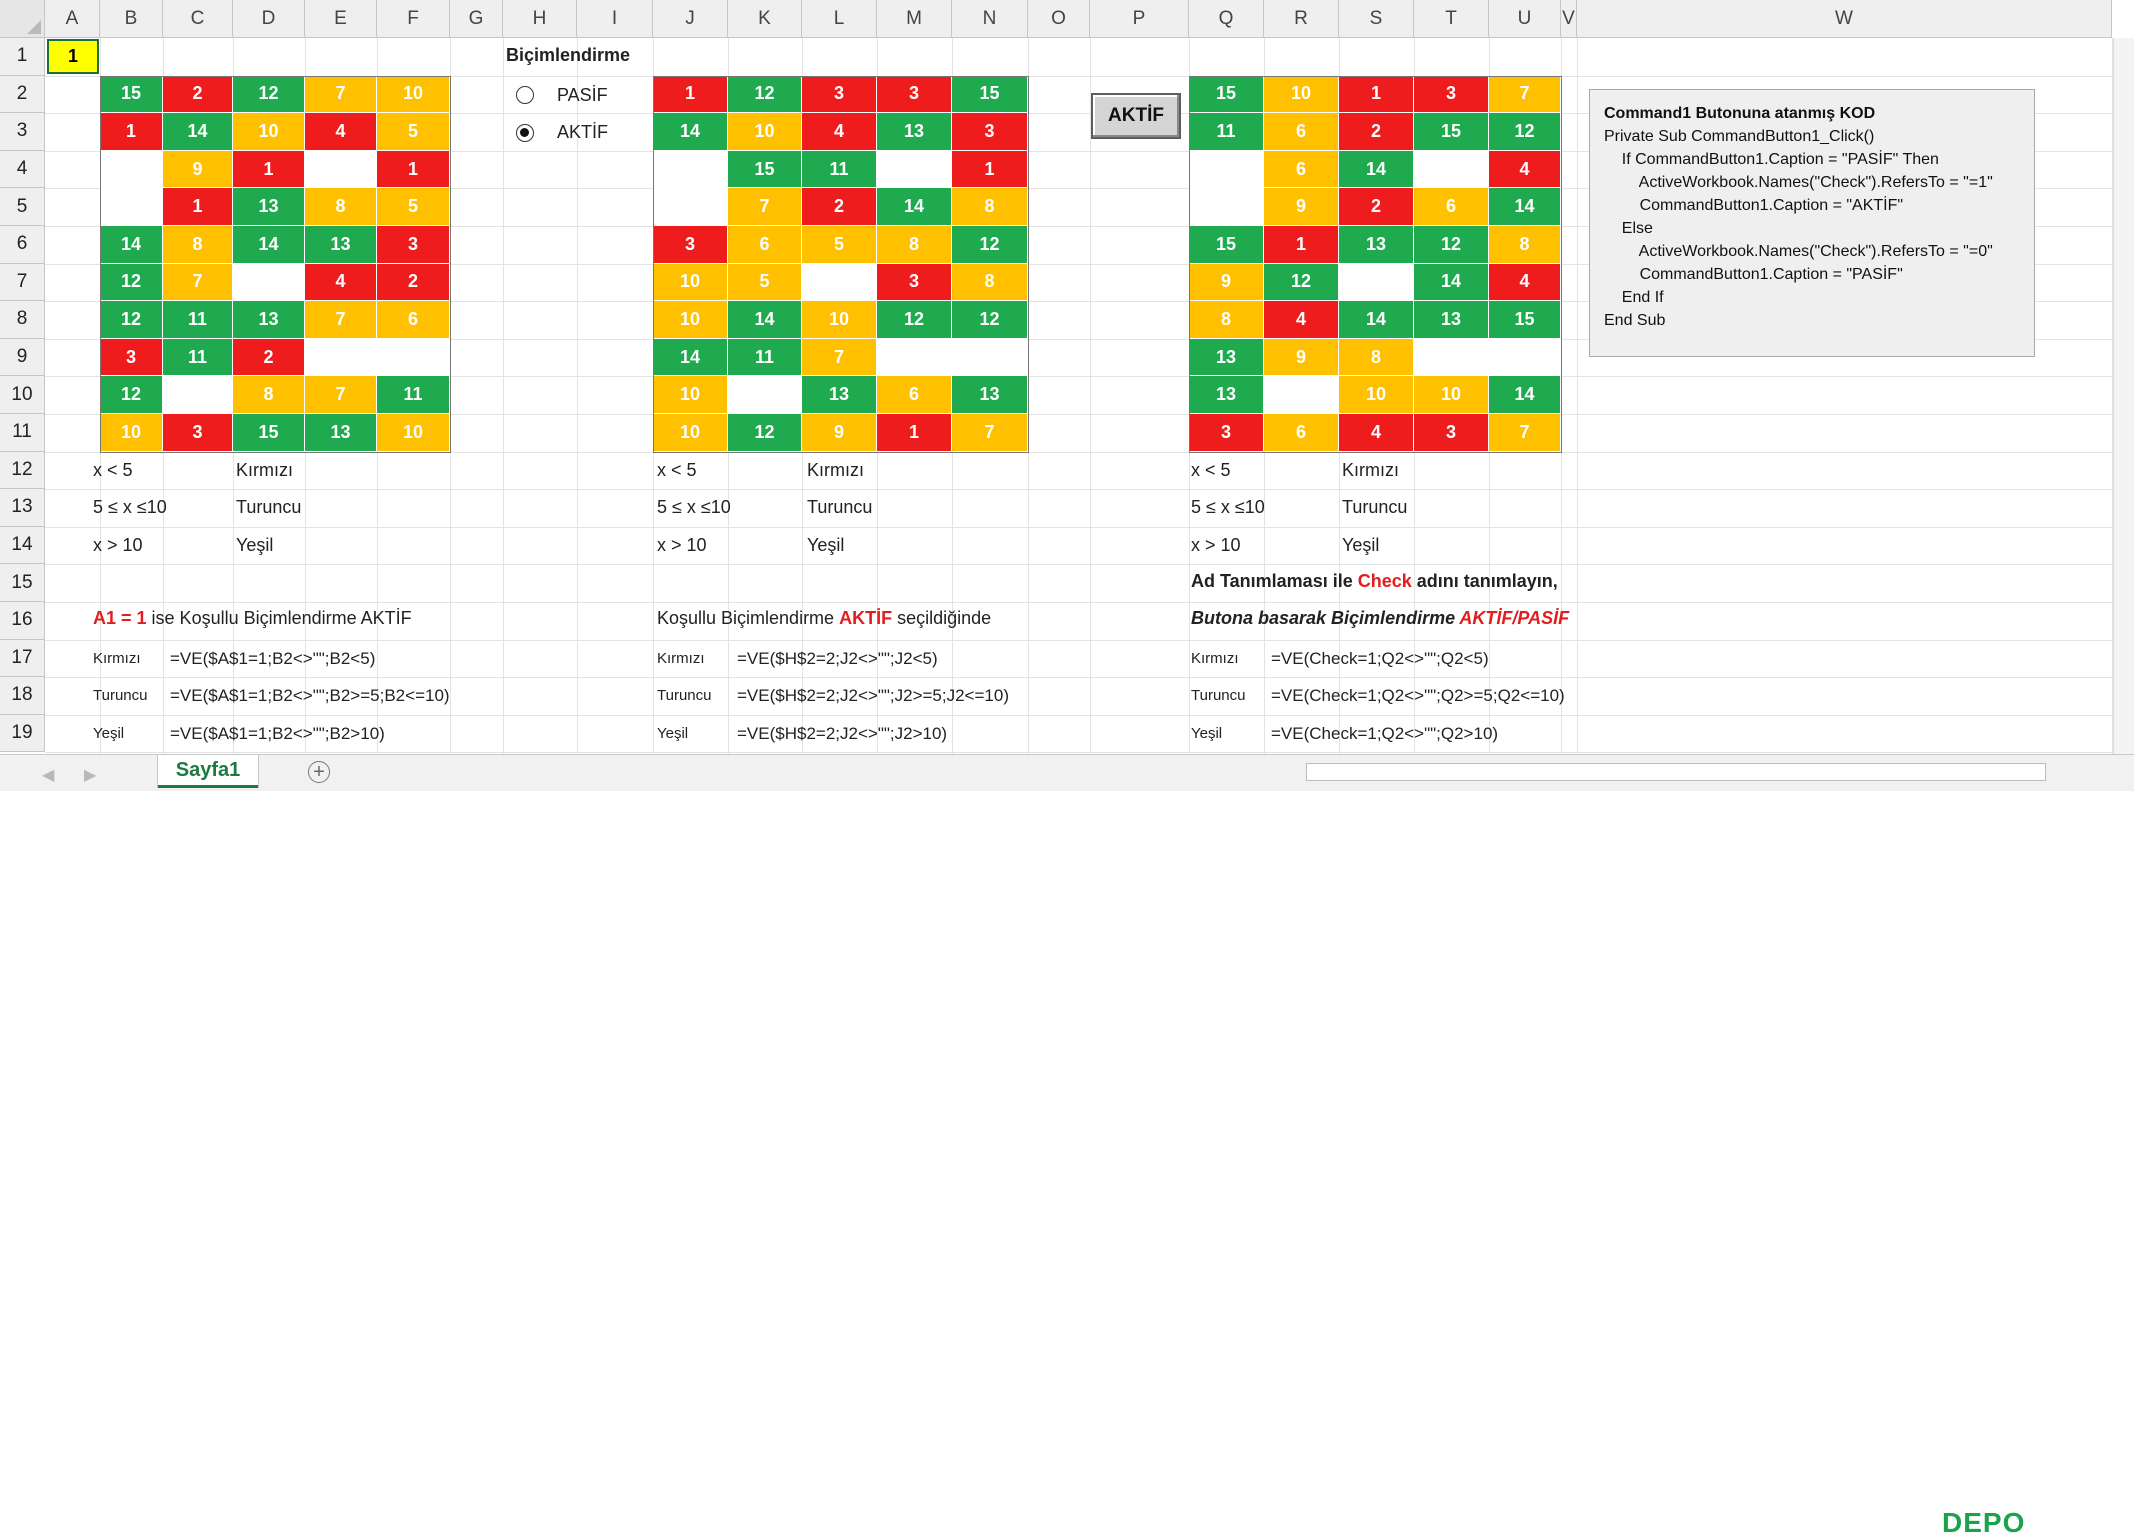  I want to click on grid-cell: 5, so click(765, 282).